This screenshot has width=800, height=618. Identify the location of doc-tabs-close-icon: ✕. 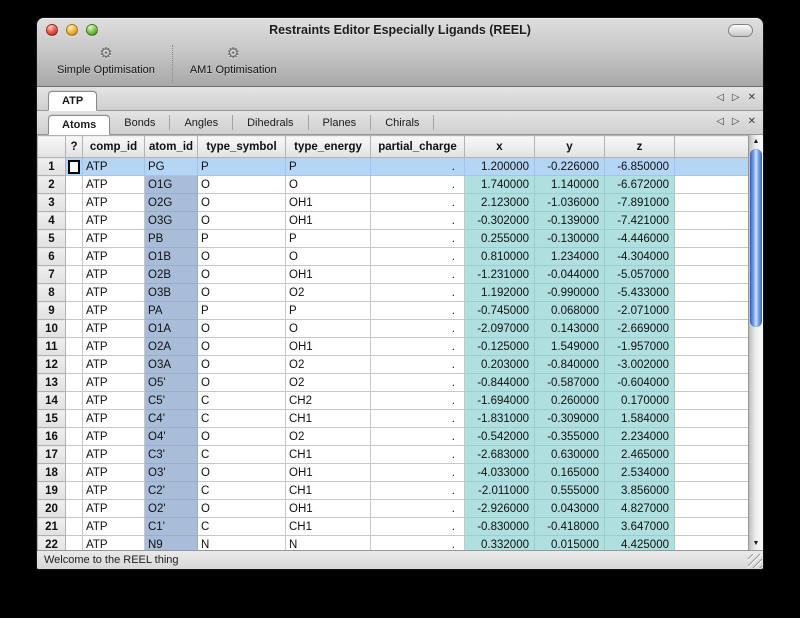
(751, 97).